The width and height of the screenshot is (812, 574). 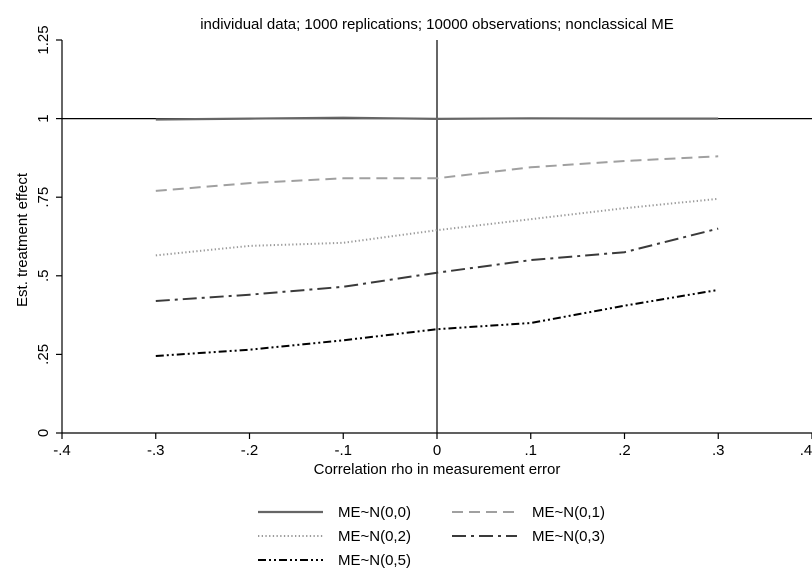 What do you see at coordinates (43, 276) in the screenshot?
I see `y-tick-label: .5` at bounding box center [43, 276].